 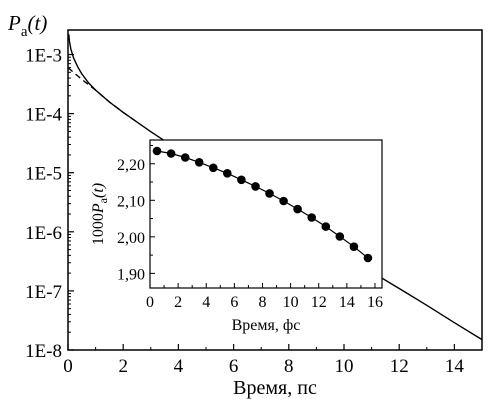 I want to click on main-y-tick-label: 1E-5, so click(x=43, y=174).